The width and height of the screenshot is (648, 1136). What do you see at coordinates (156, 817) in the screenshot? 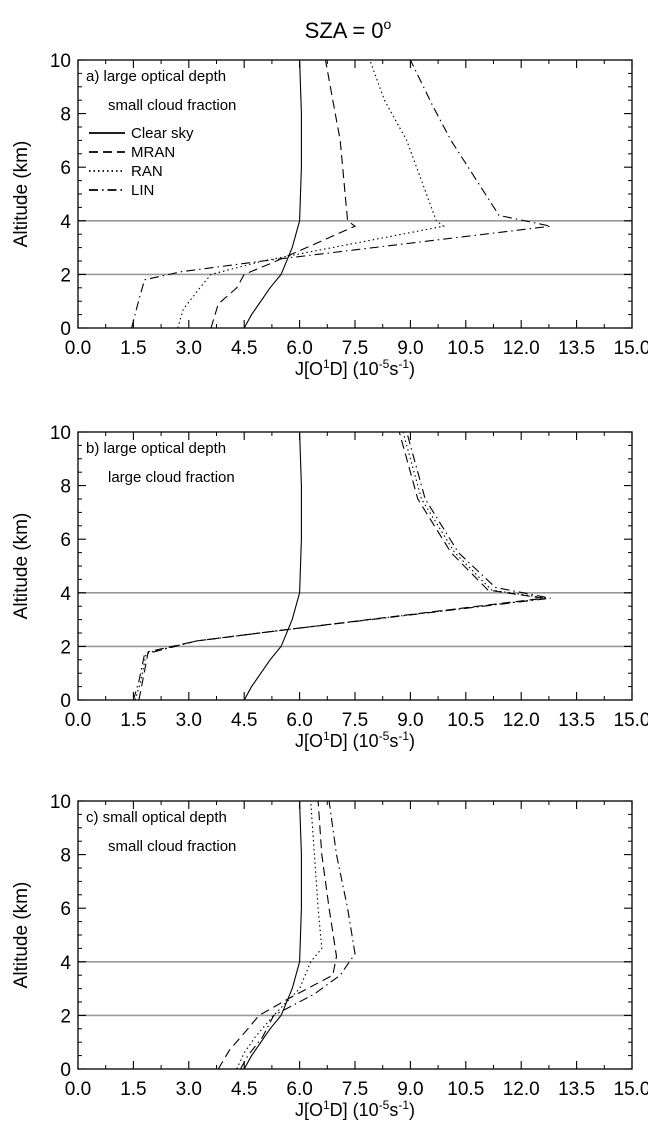
I see `panel-label: c) small optical depth` at bounding box center [156, 817].